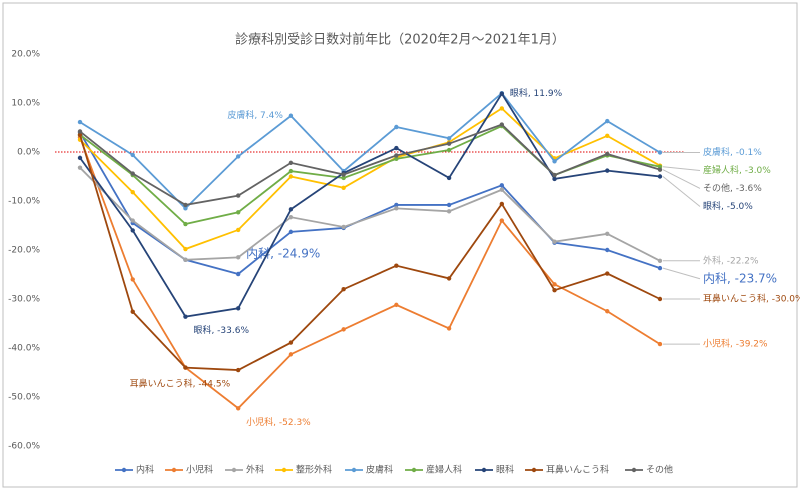 This screenshot has height=494, width=800. What do you see at coordinates (536, 93) in the screenshot?
I see `data-label: 眼科, 11.9%` at bounding box center [536, 93].